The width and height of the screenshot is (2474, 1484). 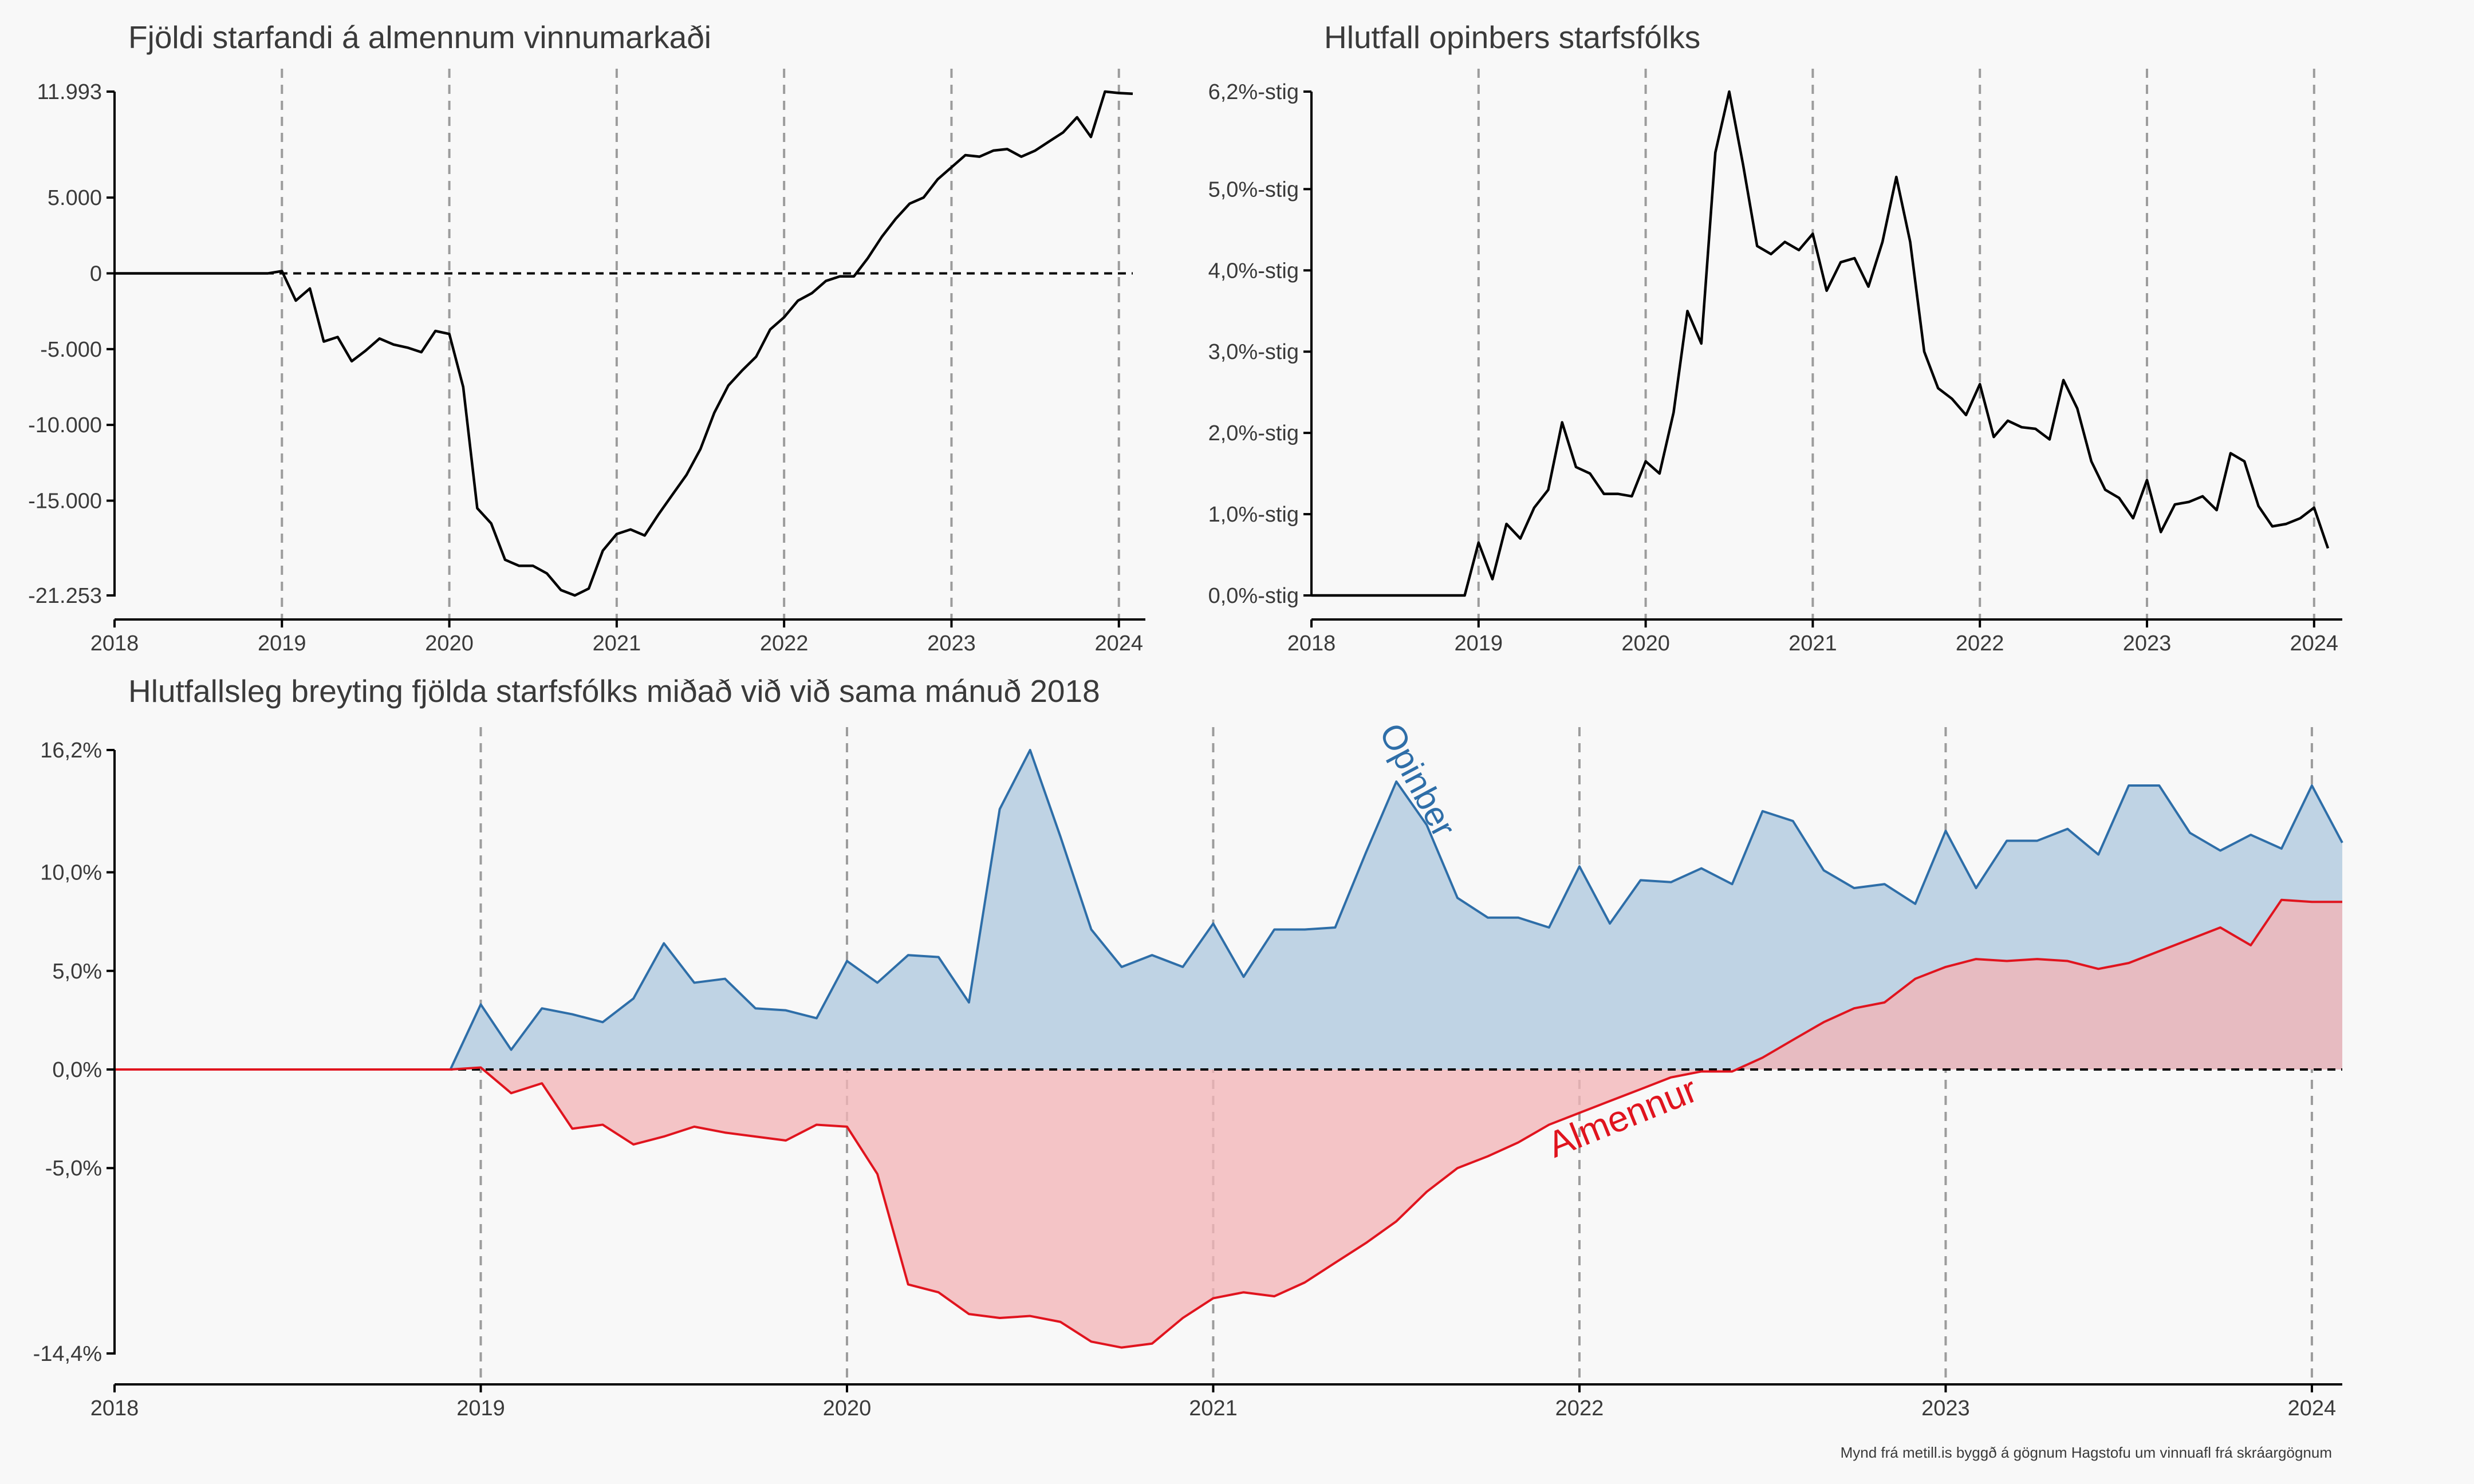 I want to click on y-tick-label: 5,0%, so click(x=77, y=972).